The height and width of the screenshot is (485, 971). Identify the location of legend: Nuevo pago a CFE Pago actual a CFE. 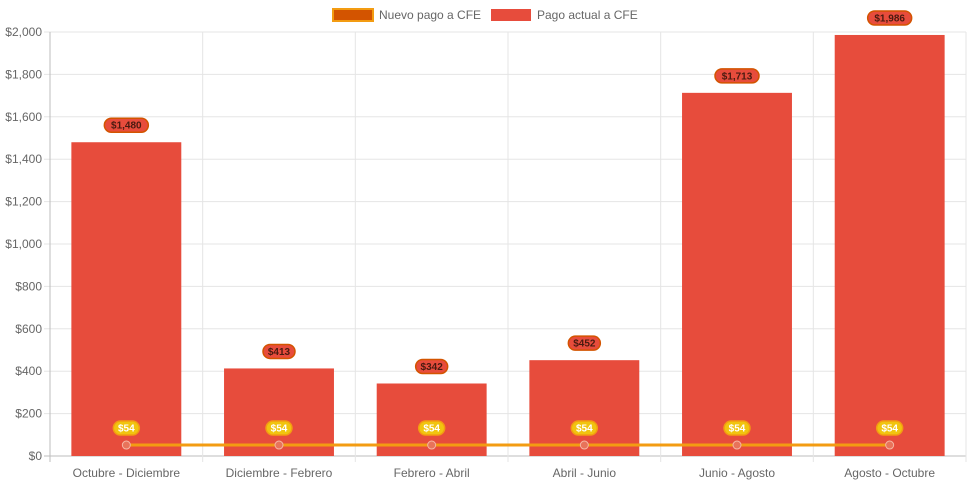
(485, 15).